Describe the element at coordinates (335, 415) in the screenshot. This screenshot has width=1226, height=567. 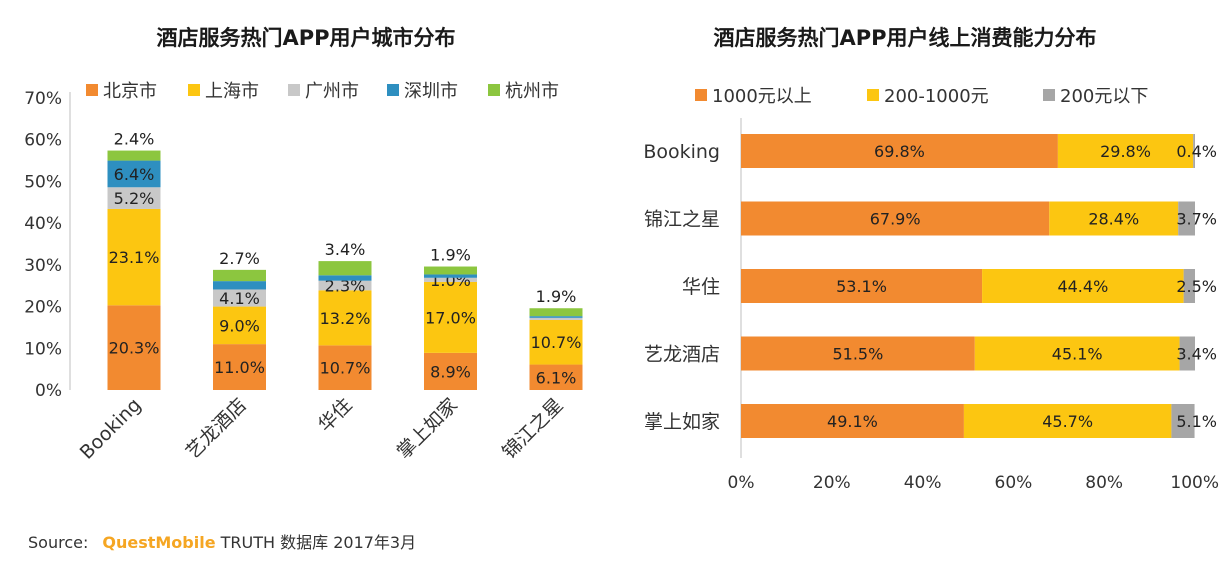
I see `chart1-category-label: 华住` at that location.